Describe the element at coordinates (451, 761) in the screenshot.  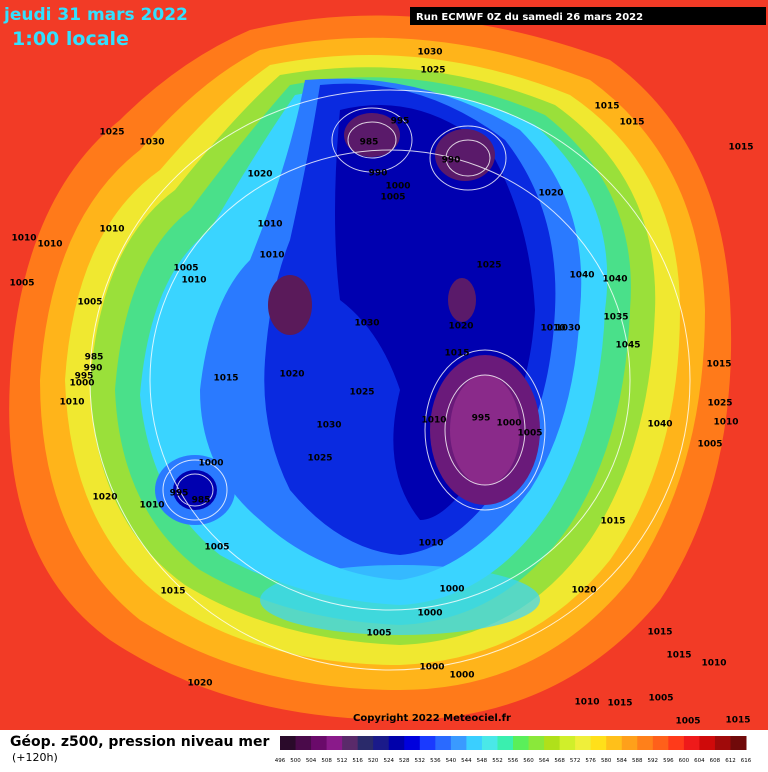
I see `colorbar-tick-label: 540` at that location.